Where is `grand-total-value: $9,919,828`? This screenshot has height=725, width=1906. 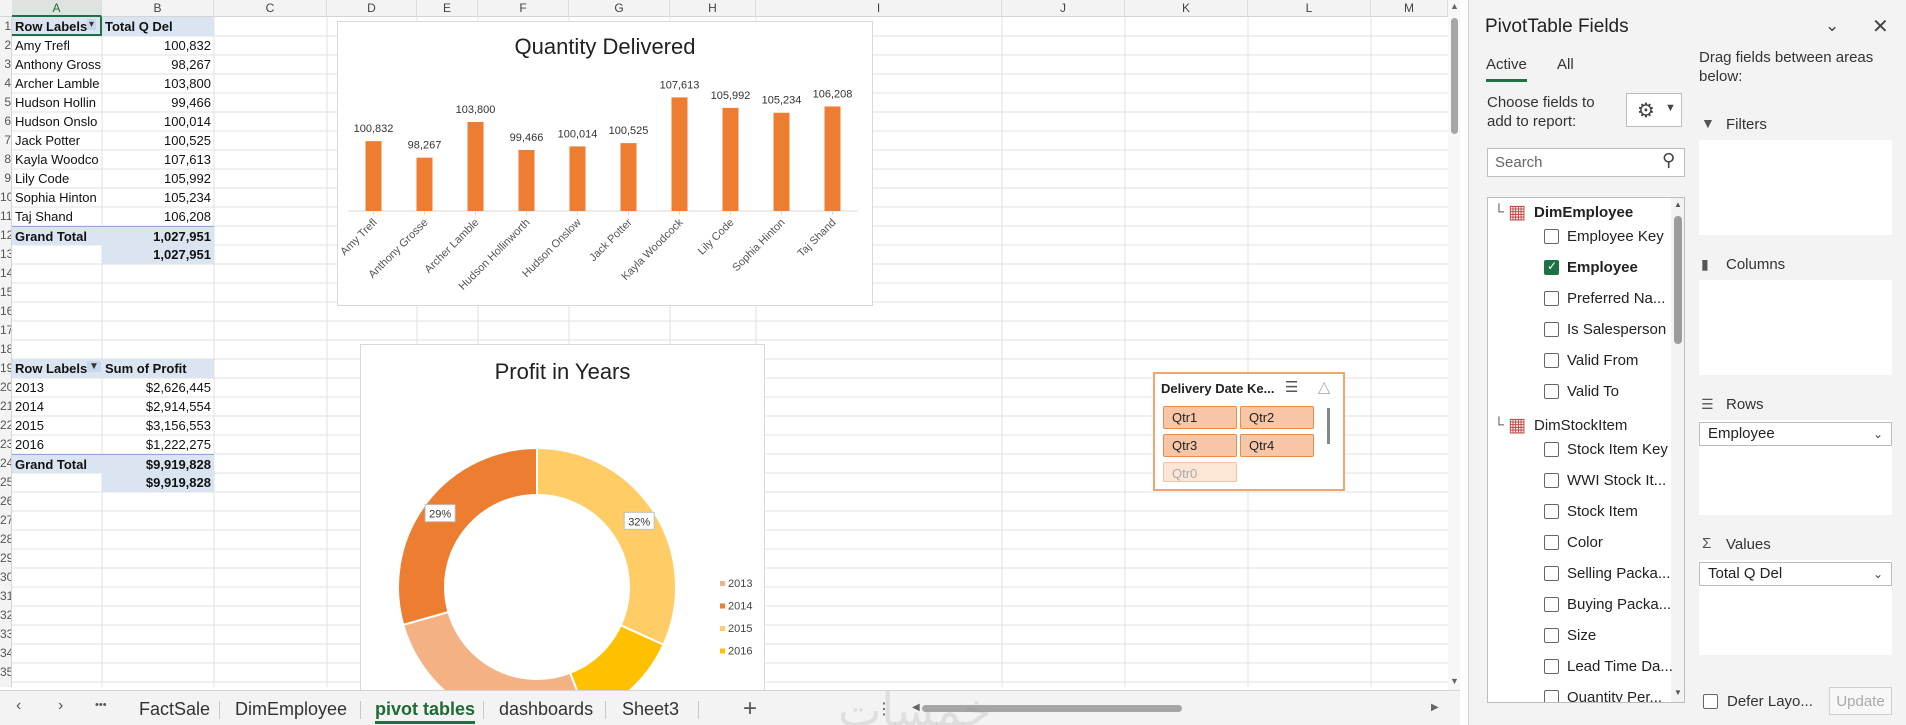
grand-total-value: $9,919,828 is located at coordinates (158, 463).